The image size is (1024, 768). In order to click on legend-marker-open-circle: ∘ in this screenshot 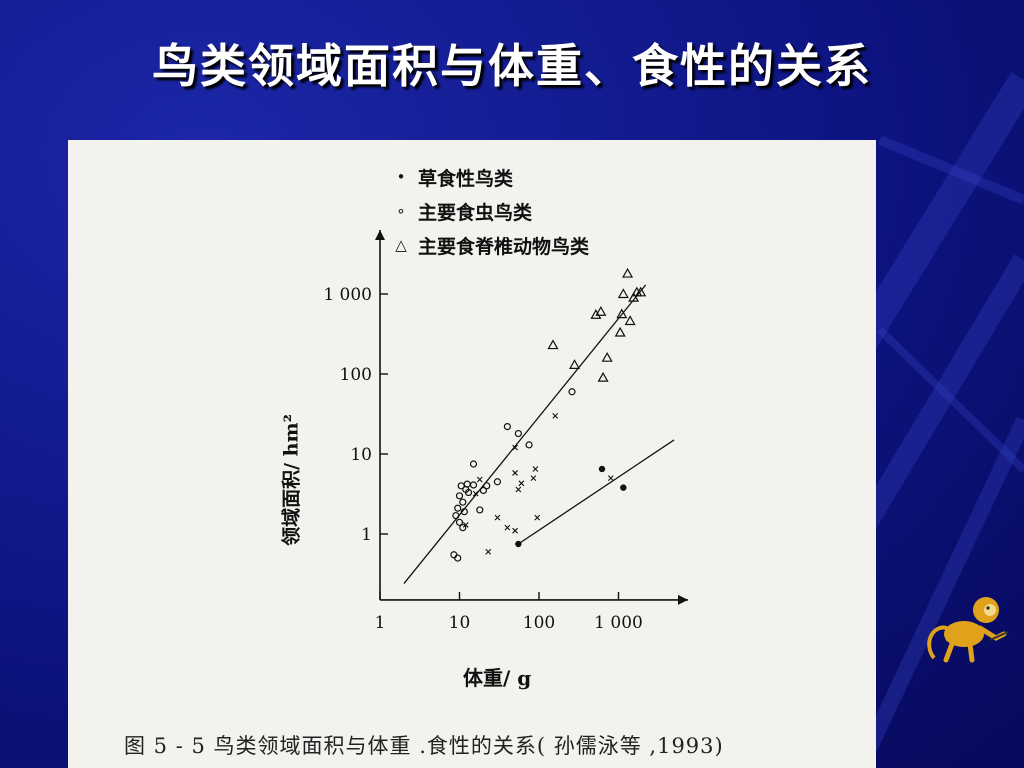, I will do `click(401, 211)`.